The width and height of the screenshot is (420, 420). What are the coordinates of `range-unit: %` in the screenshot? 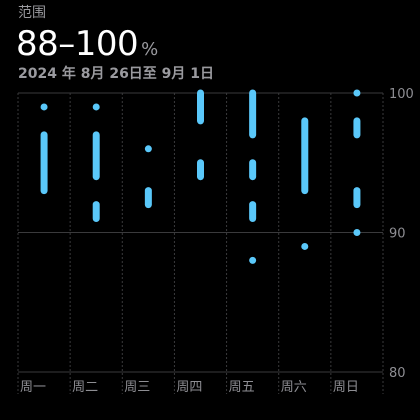 It's located at (150, 49).